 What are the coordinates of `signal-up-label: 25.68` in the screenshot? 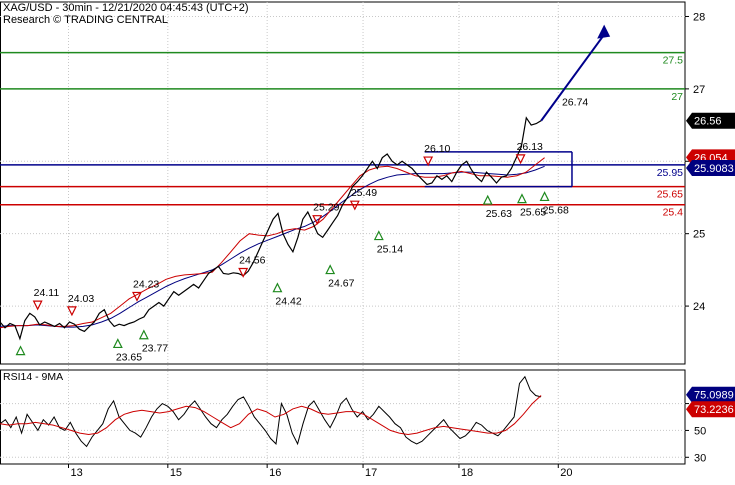 It's located at (556, 210).